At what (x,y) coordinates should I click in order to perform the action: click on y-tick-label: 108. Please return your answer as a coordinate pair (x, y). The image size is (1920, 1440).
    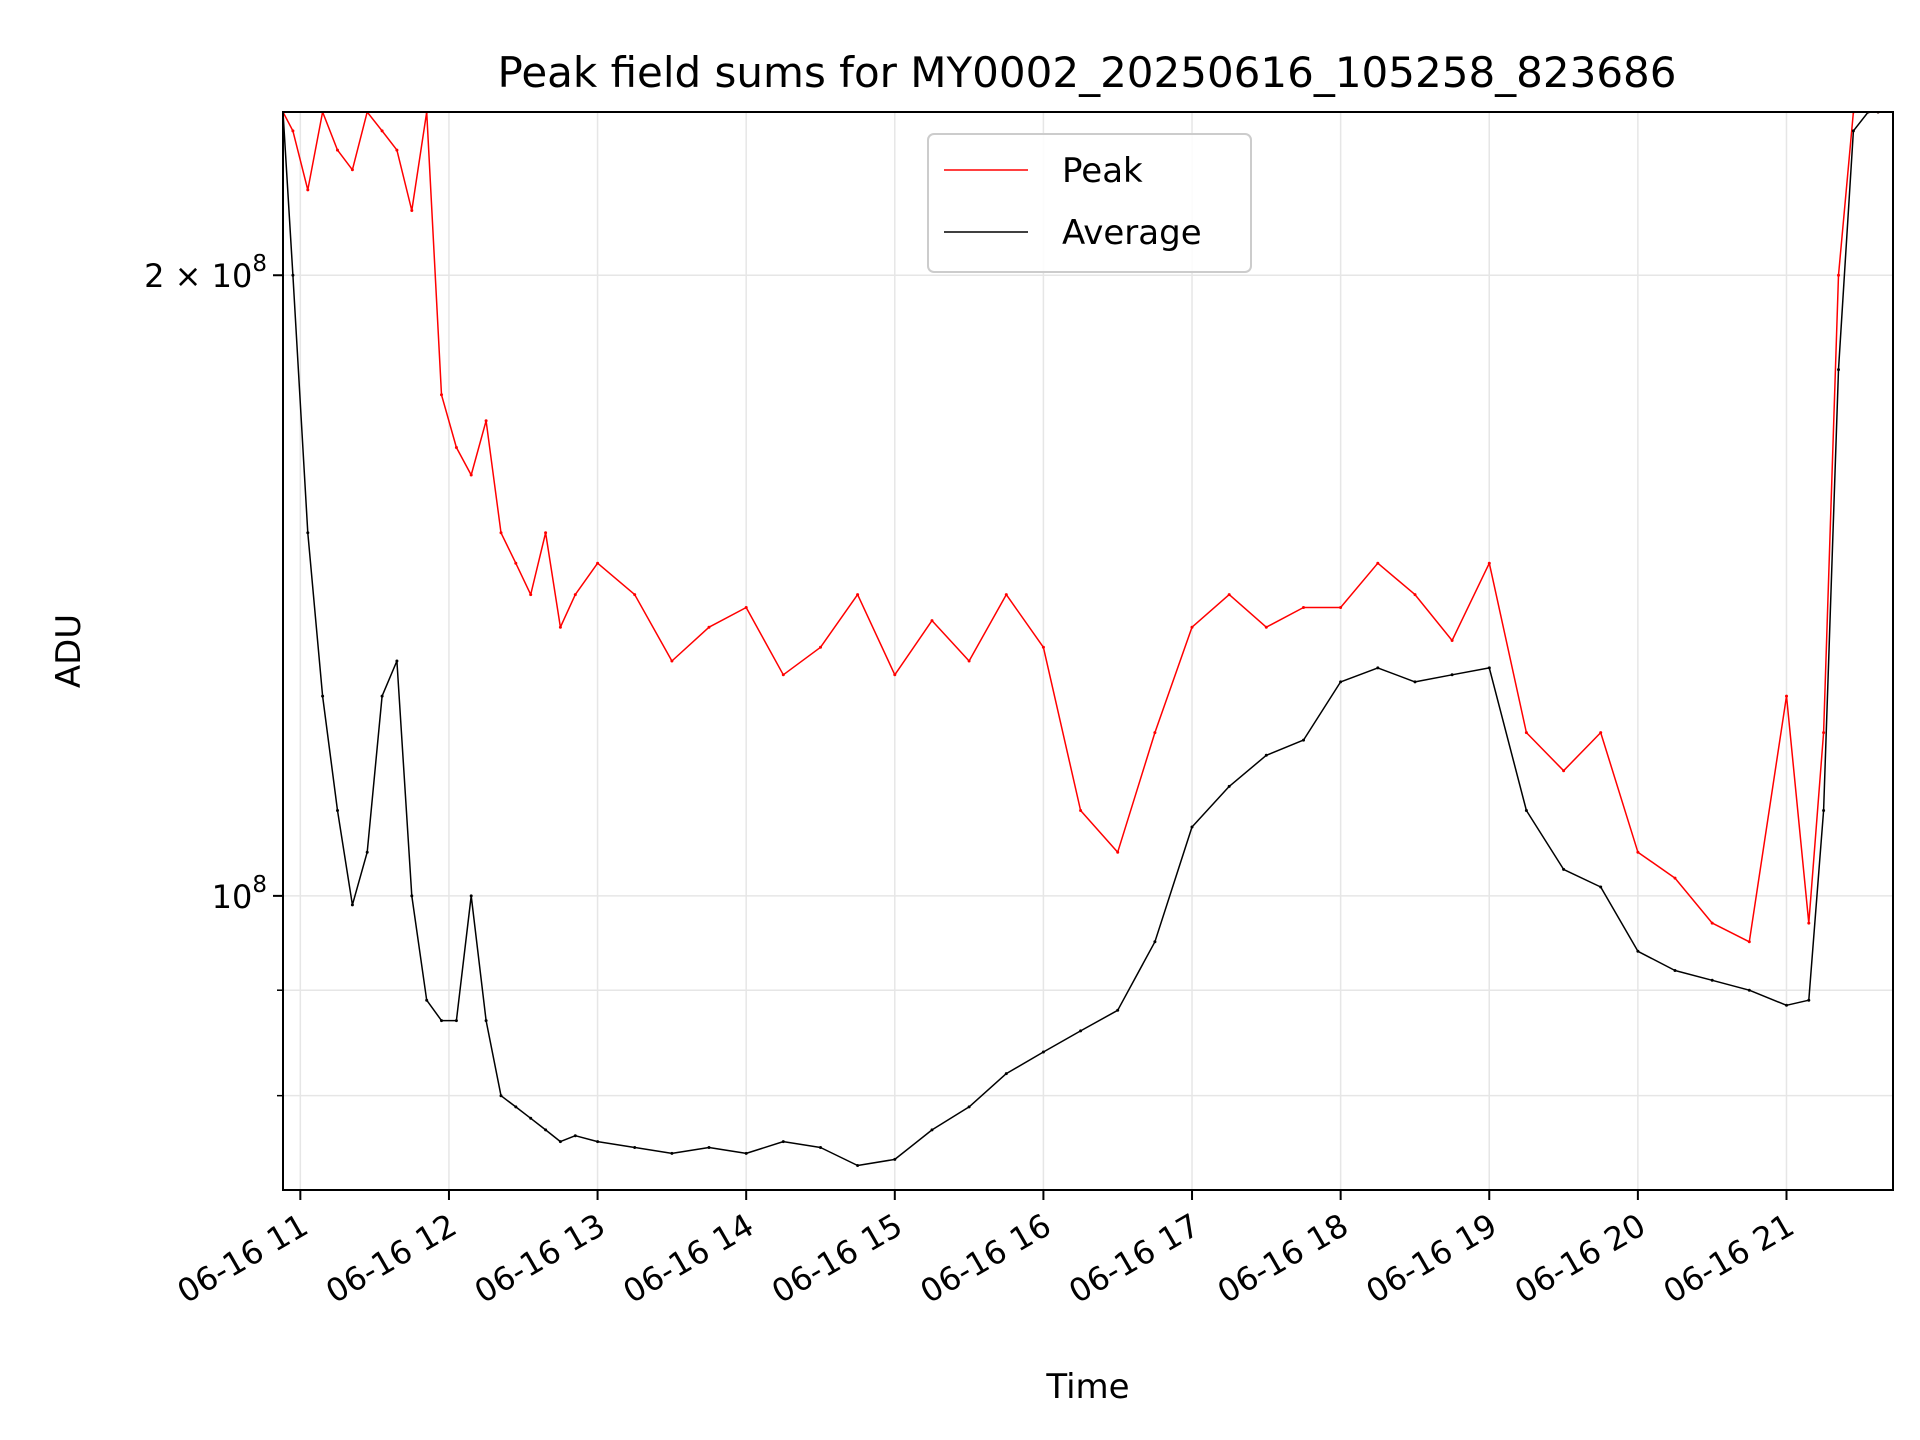
    Looking at the image, I should click on (239, 894).